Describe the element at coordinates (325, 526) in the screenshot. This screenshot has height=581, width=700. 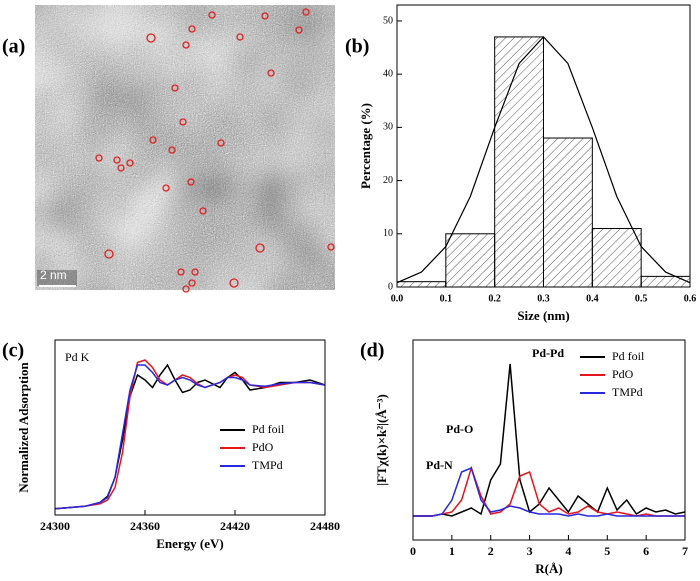
I see `x-tick-label: 24480` at that location.